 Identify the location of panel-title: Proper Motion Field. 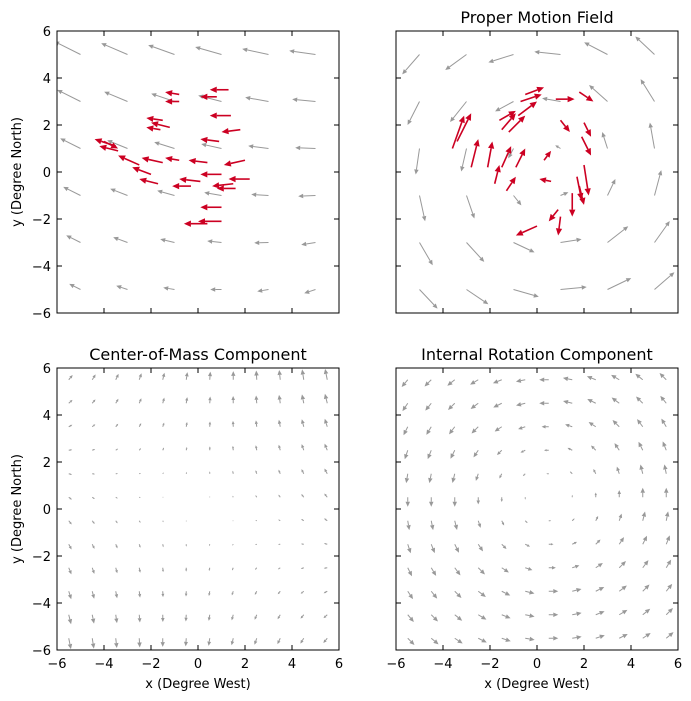
(536, 17).